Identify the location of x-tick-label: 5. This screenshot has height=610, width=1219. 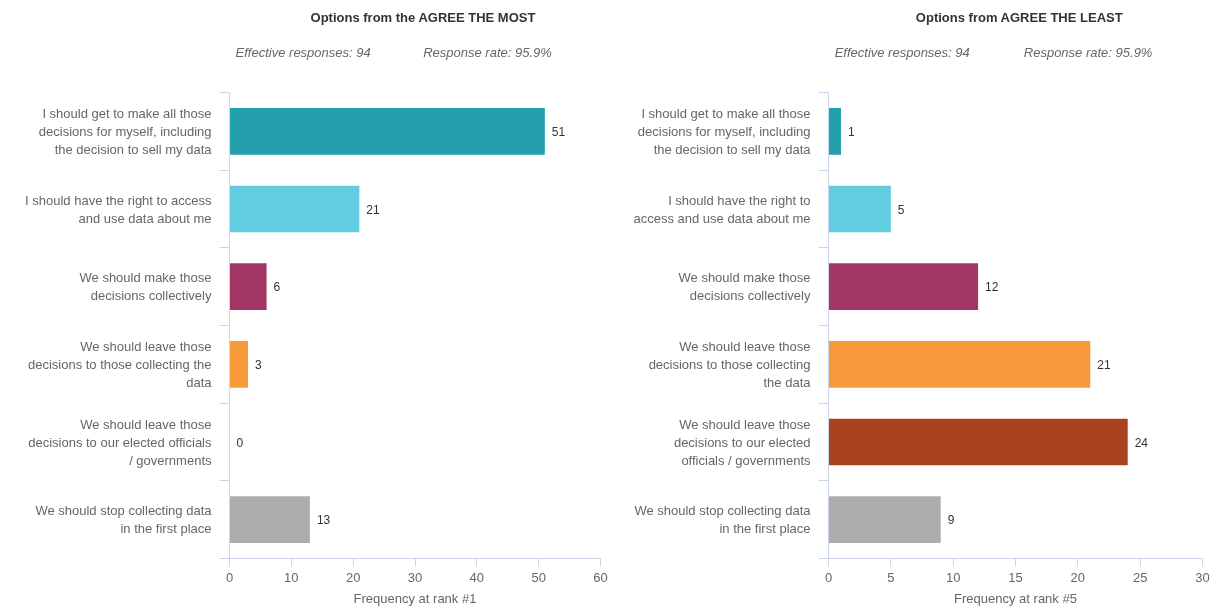
(891, 577).